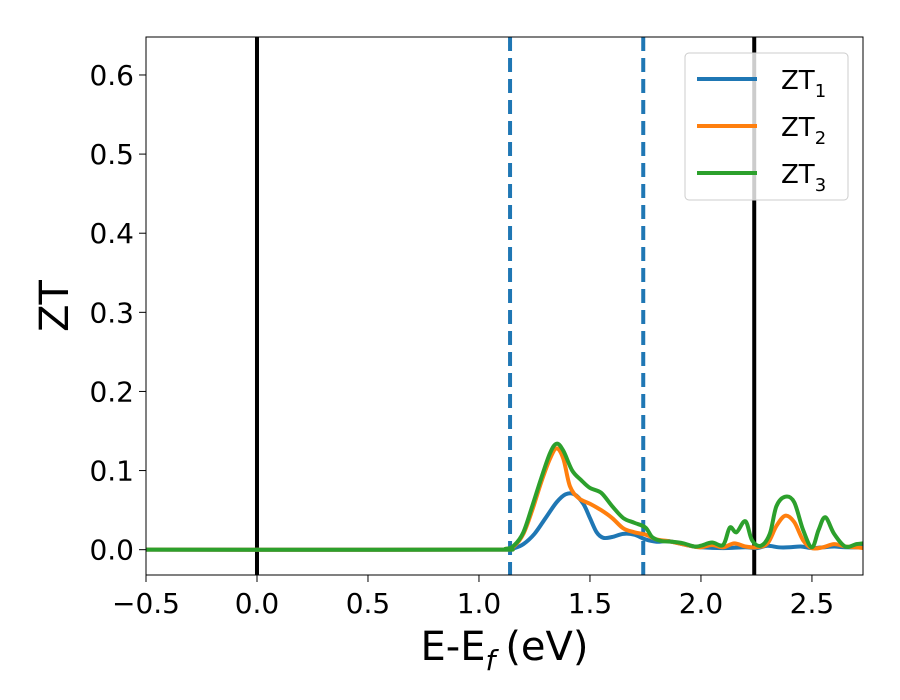  Describe the element at coordinates (111, 154) in the screenshot. I see `y-tick-label: 0.5` at that location.